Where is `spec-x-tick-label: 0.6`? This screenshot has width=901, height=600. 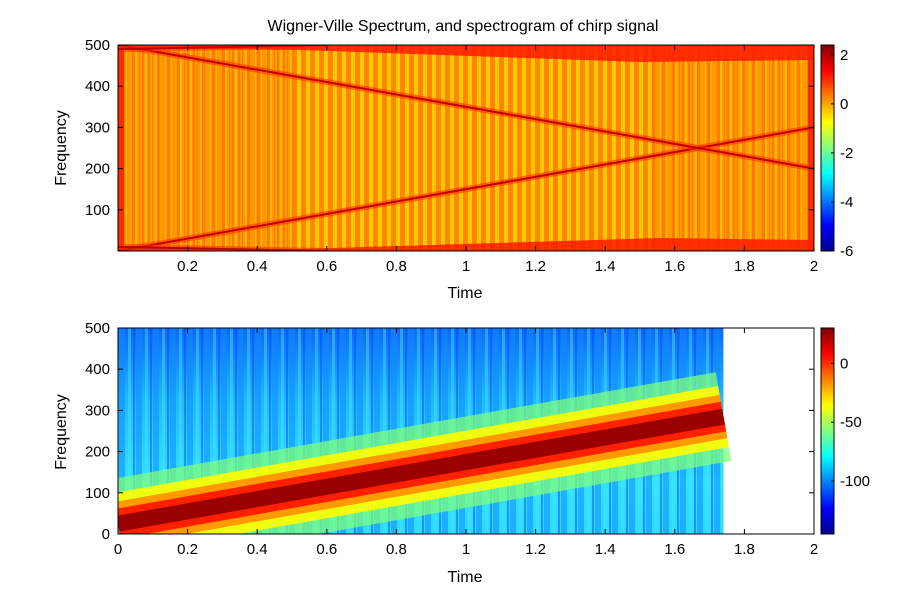
spec-x-tick-label: 0.6 is located at coordinates (326, 549).